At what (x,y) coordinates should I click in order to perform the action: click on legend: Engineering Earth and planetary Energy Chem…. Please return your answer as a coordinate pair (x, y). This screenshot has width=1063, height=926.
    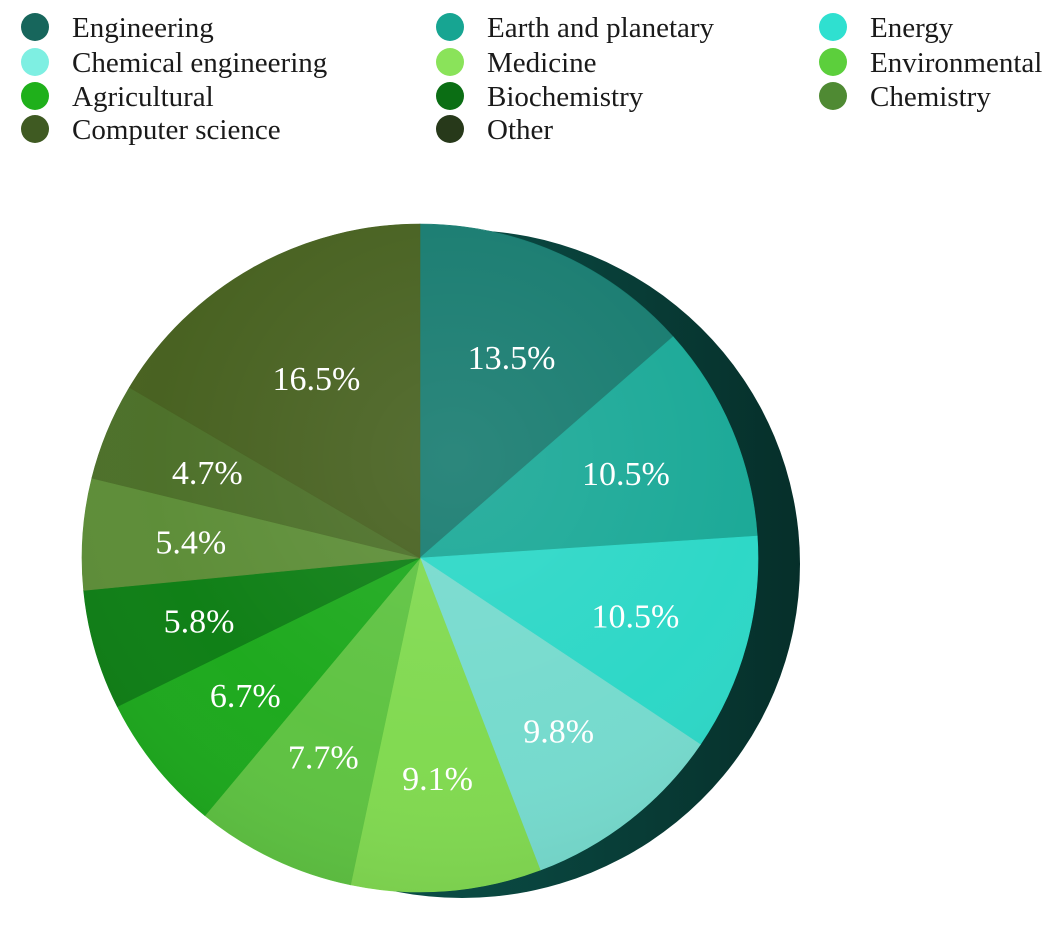
    Looking at the image, I should click on (531, 79).